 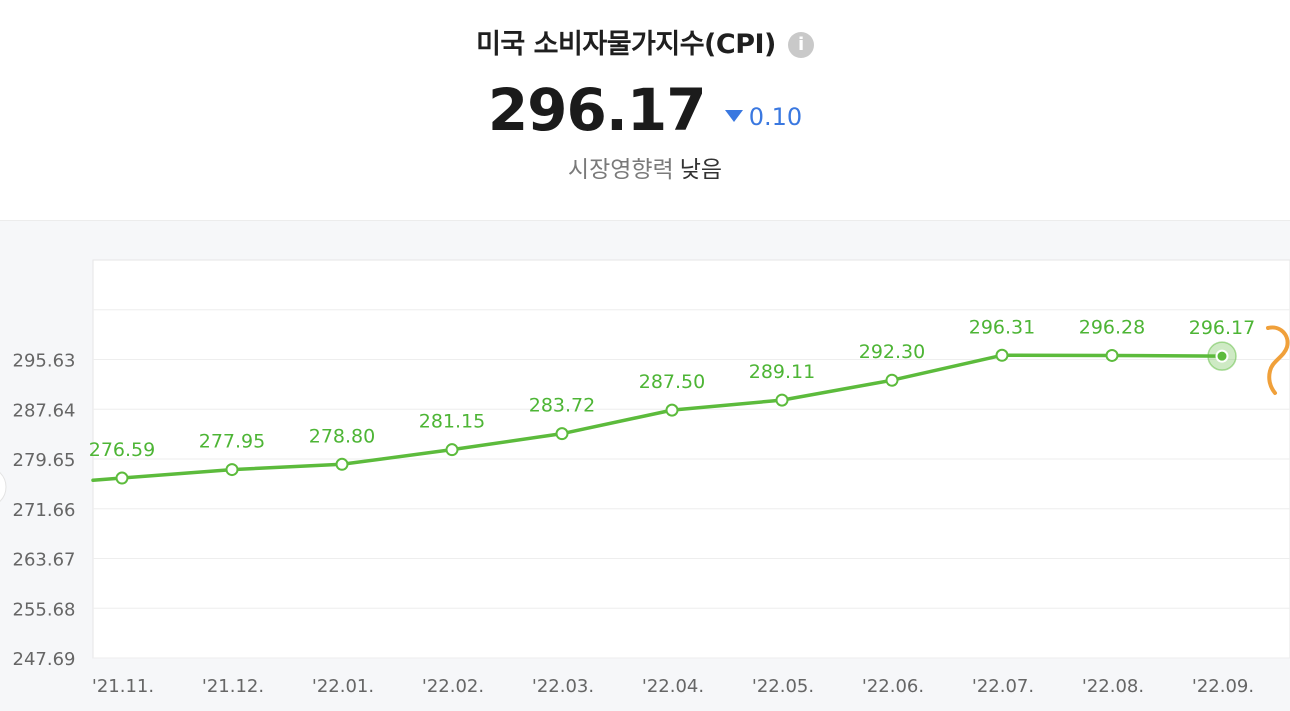 I want to click on data-label: 276.59, so click(x=122, y=450).